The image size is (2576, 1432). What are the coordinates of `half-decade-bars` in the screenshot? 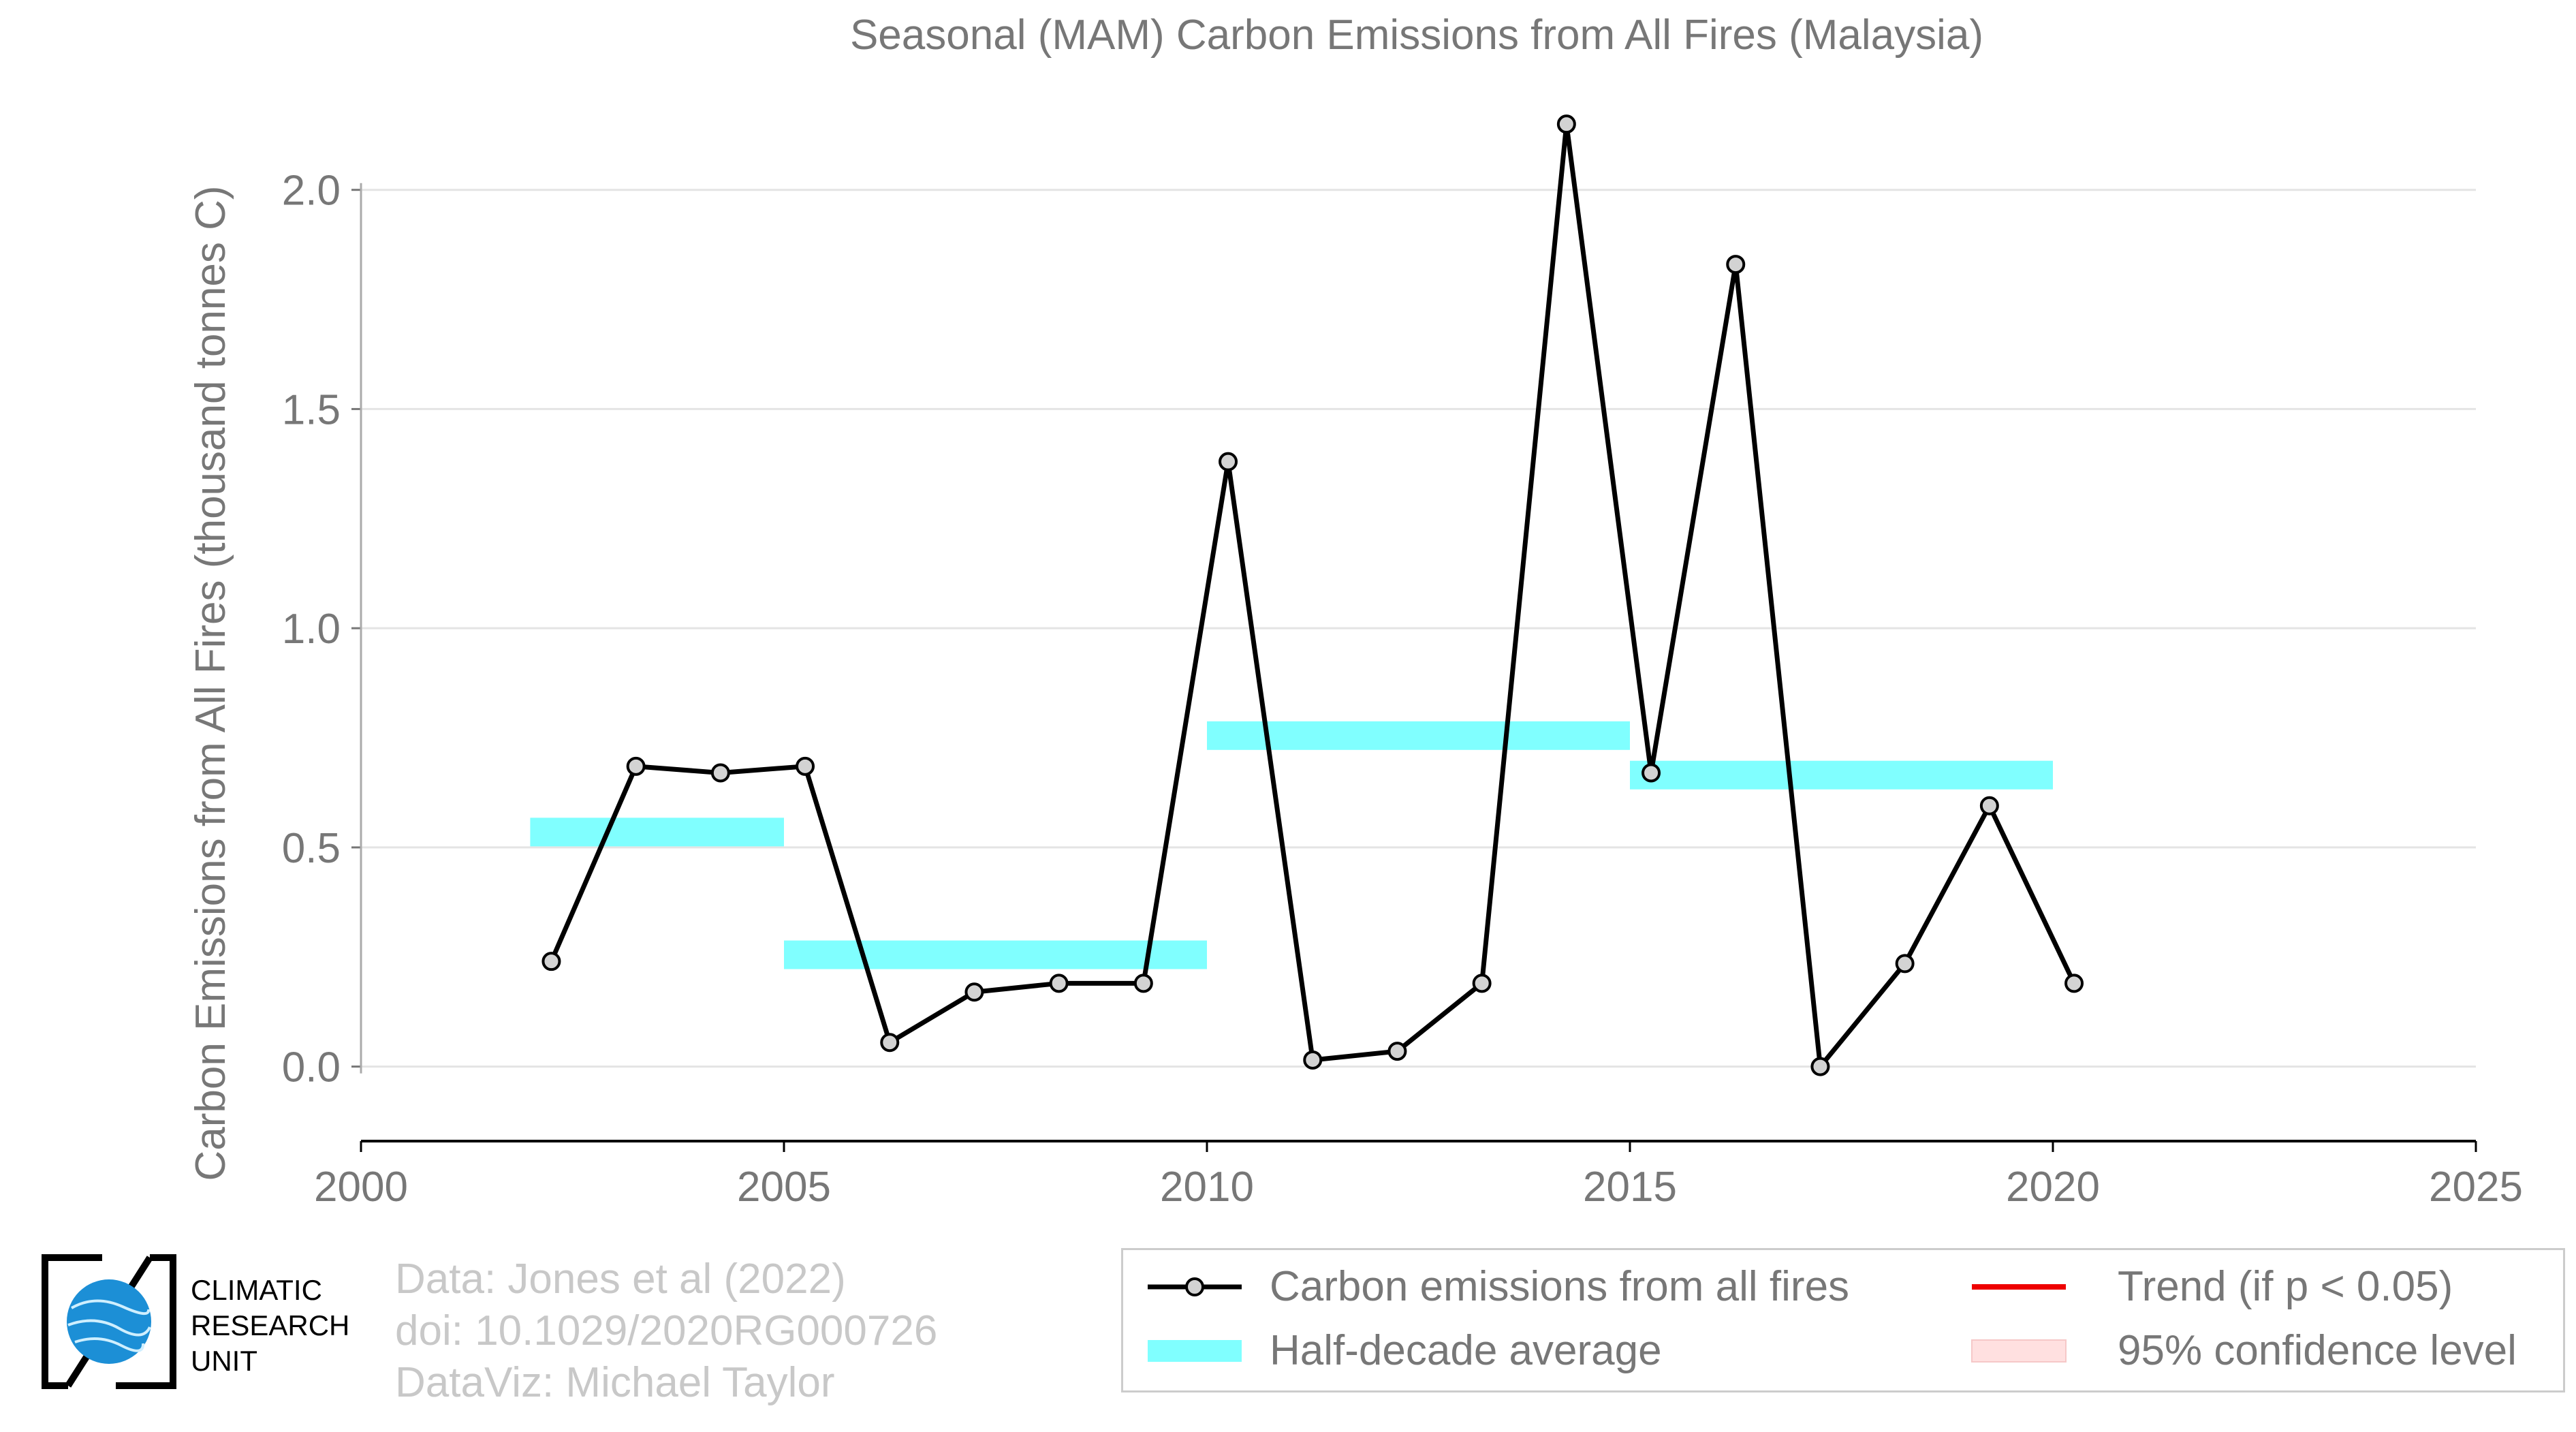 It's located at (1291, 845).